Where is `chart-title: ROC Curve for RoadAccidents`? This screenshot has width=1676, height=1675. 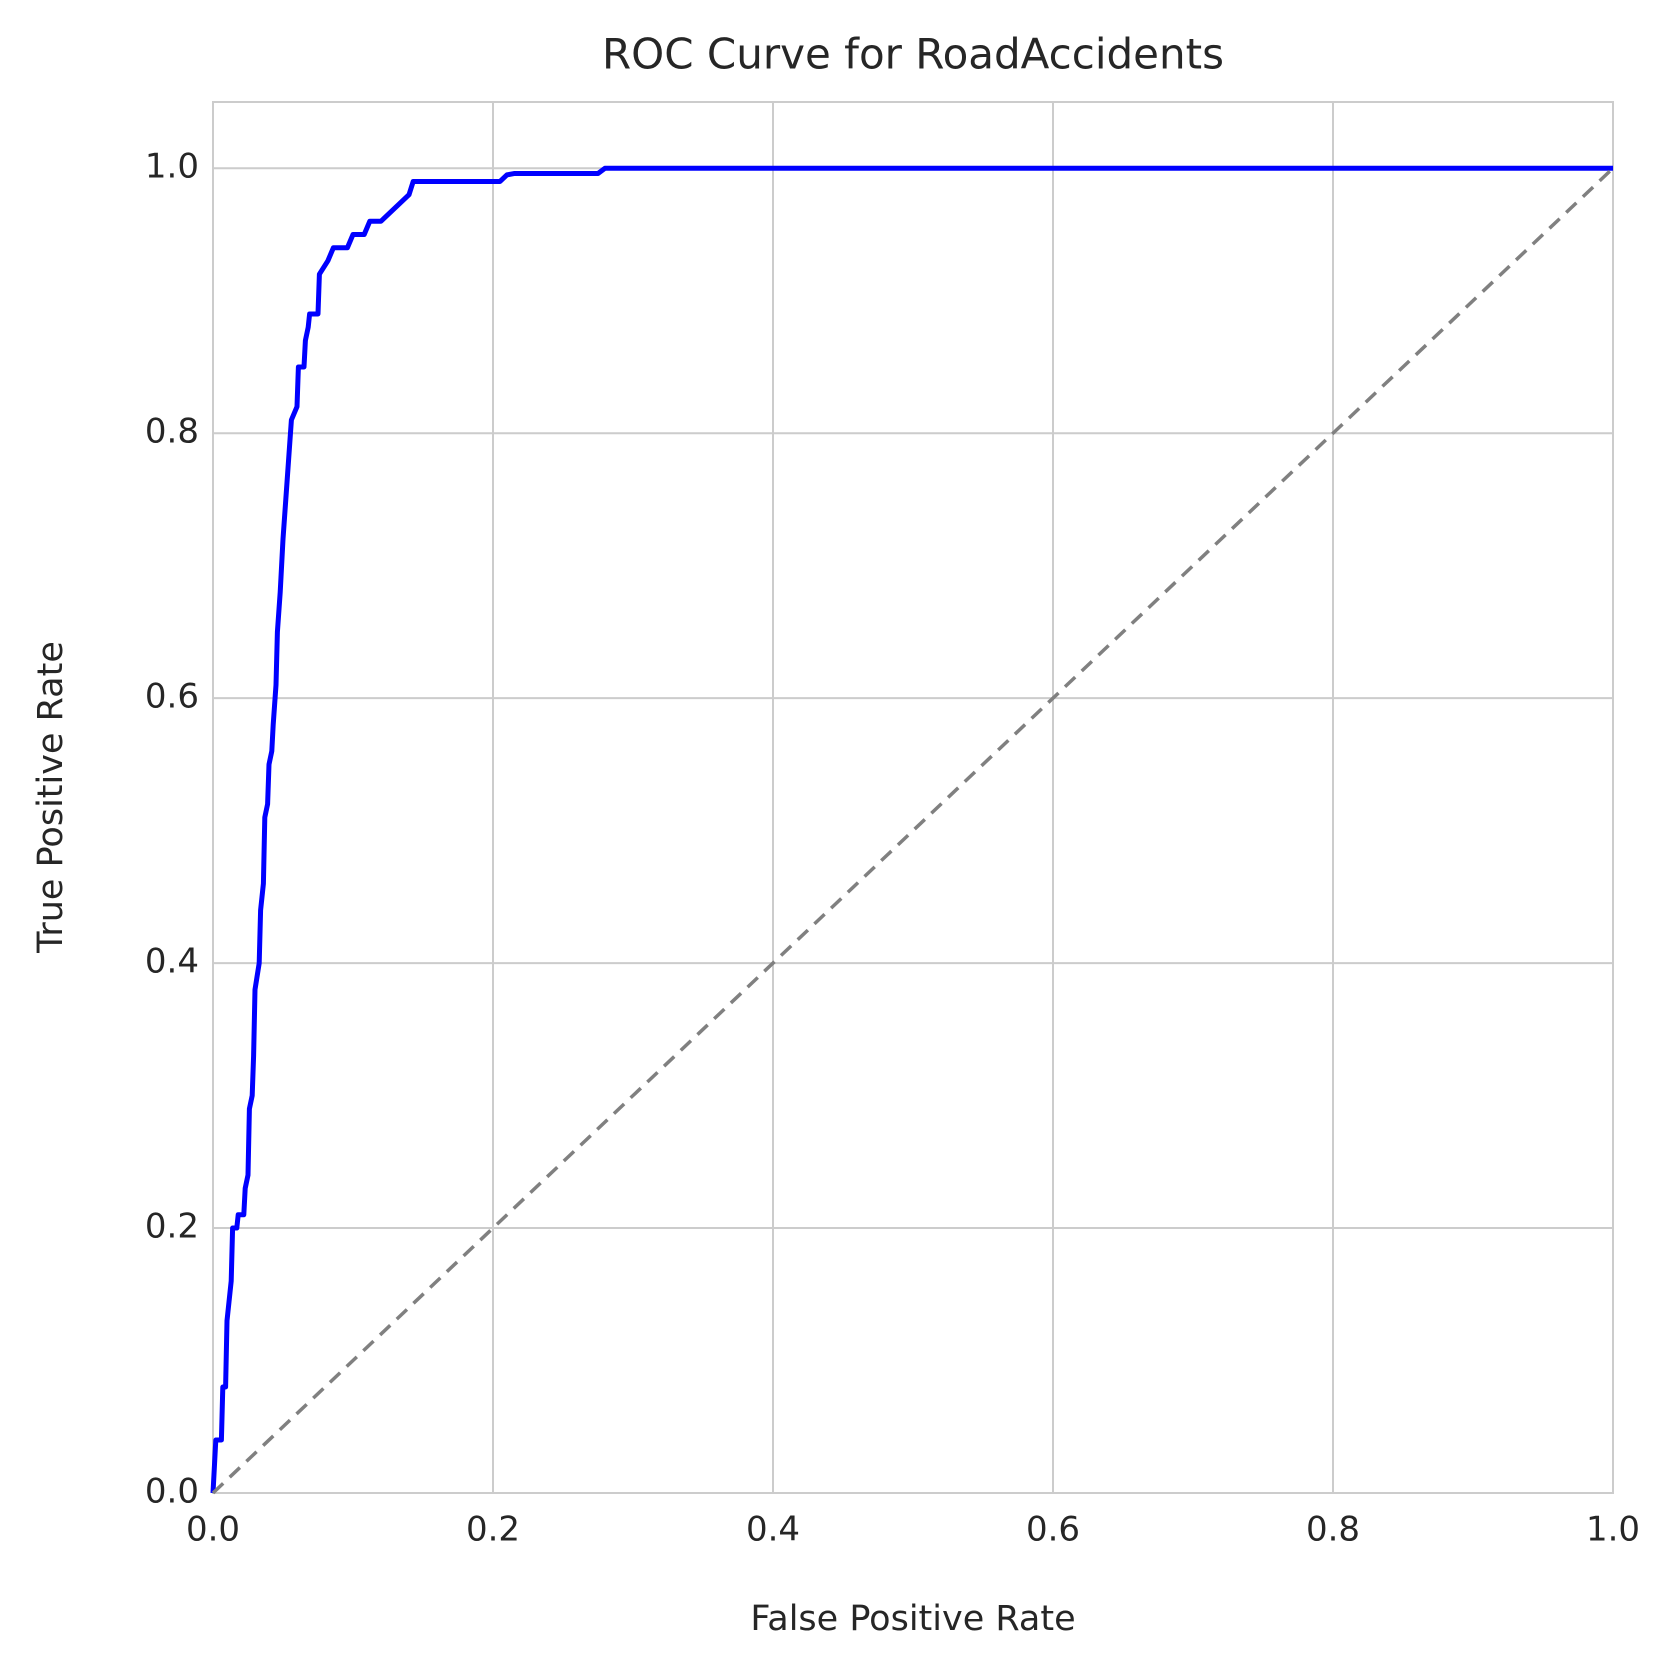
chart-title: ROC Curve for RoadAccidents is located at coordinates (913, 54).